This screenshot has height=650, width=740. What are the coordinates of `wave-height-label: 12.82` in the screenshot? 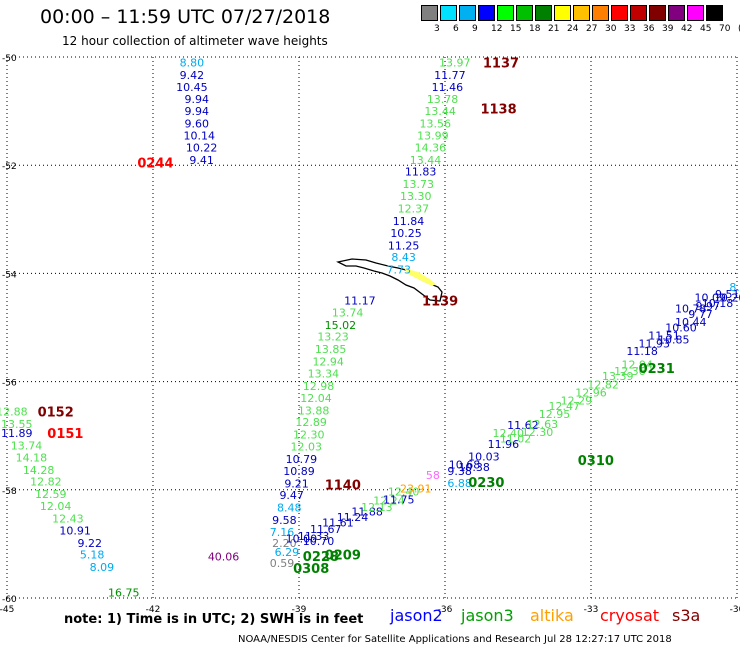 It's located at (603, 384).